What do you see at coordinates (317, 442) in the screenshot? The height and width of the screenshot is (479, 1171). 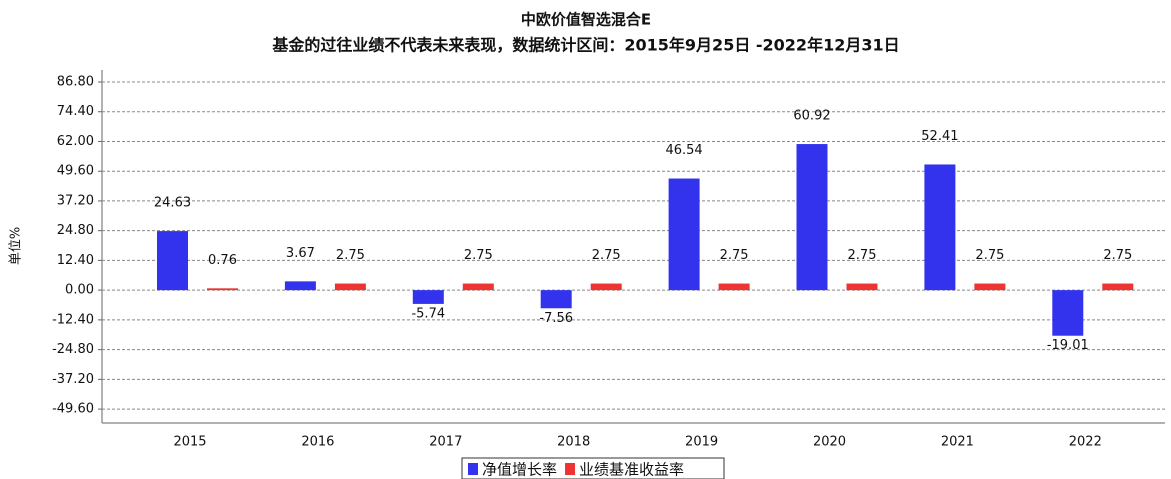 I see `x-tick-label: 2016` at bounding box center [317, 442].